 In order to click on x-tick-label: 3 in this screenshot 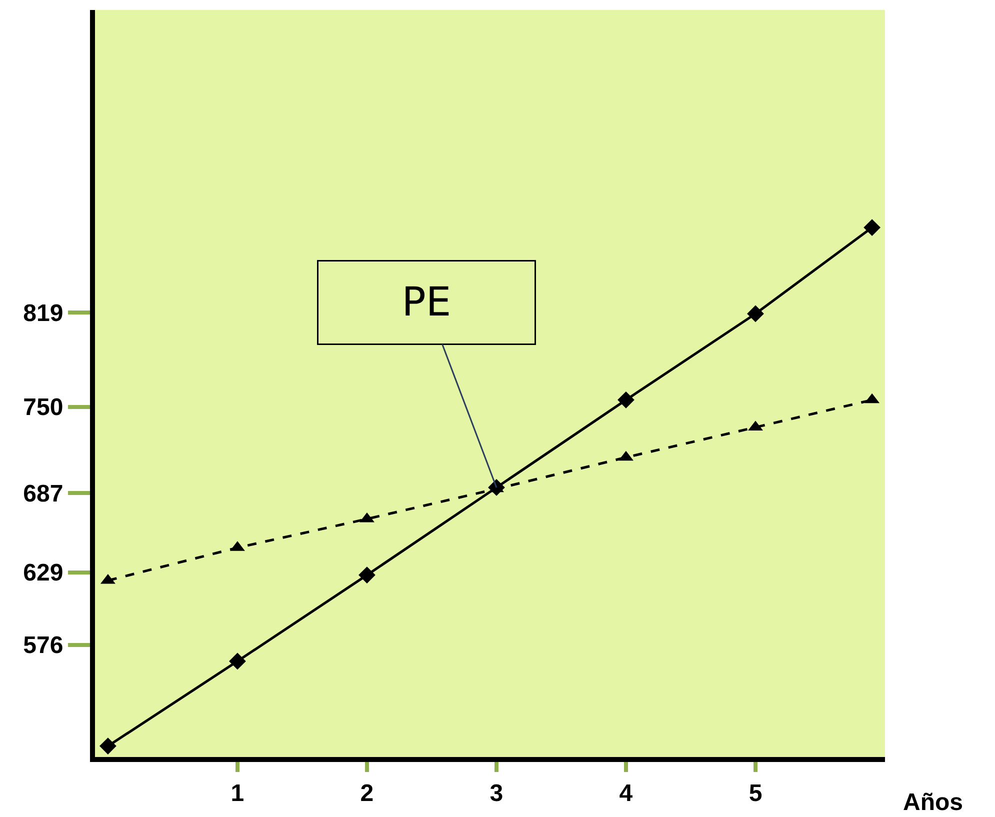, I will do `click(497, 793)`.